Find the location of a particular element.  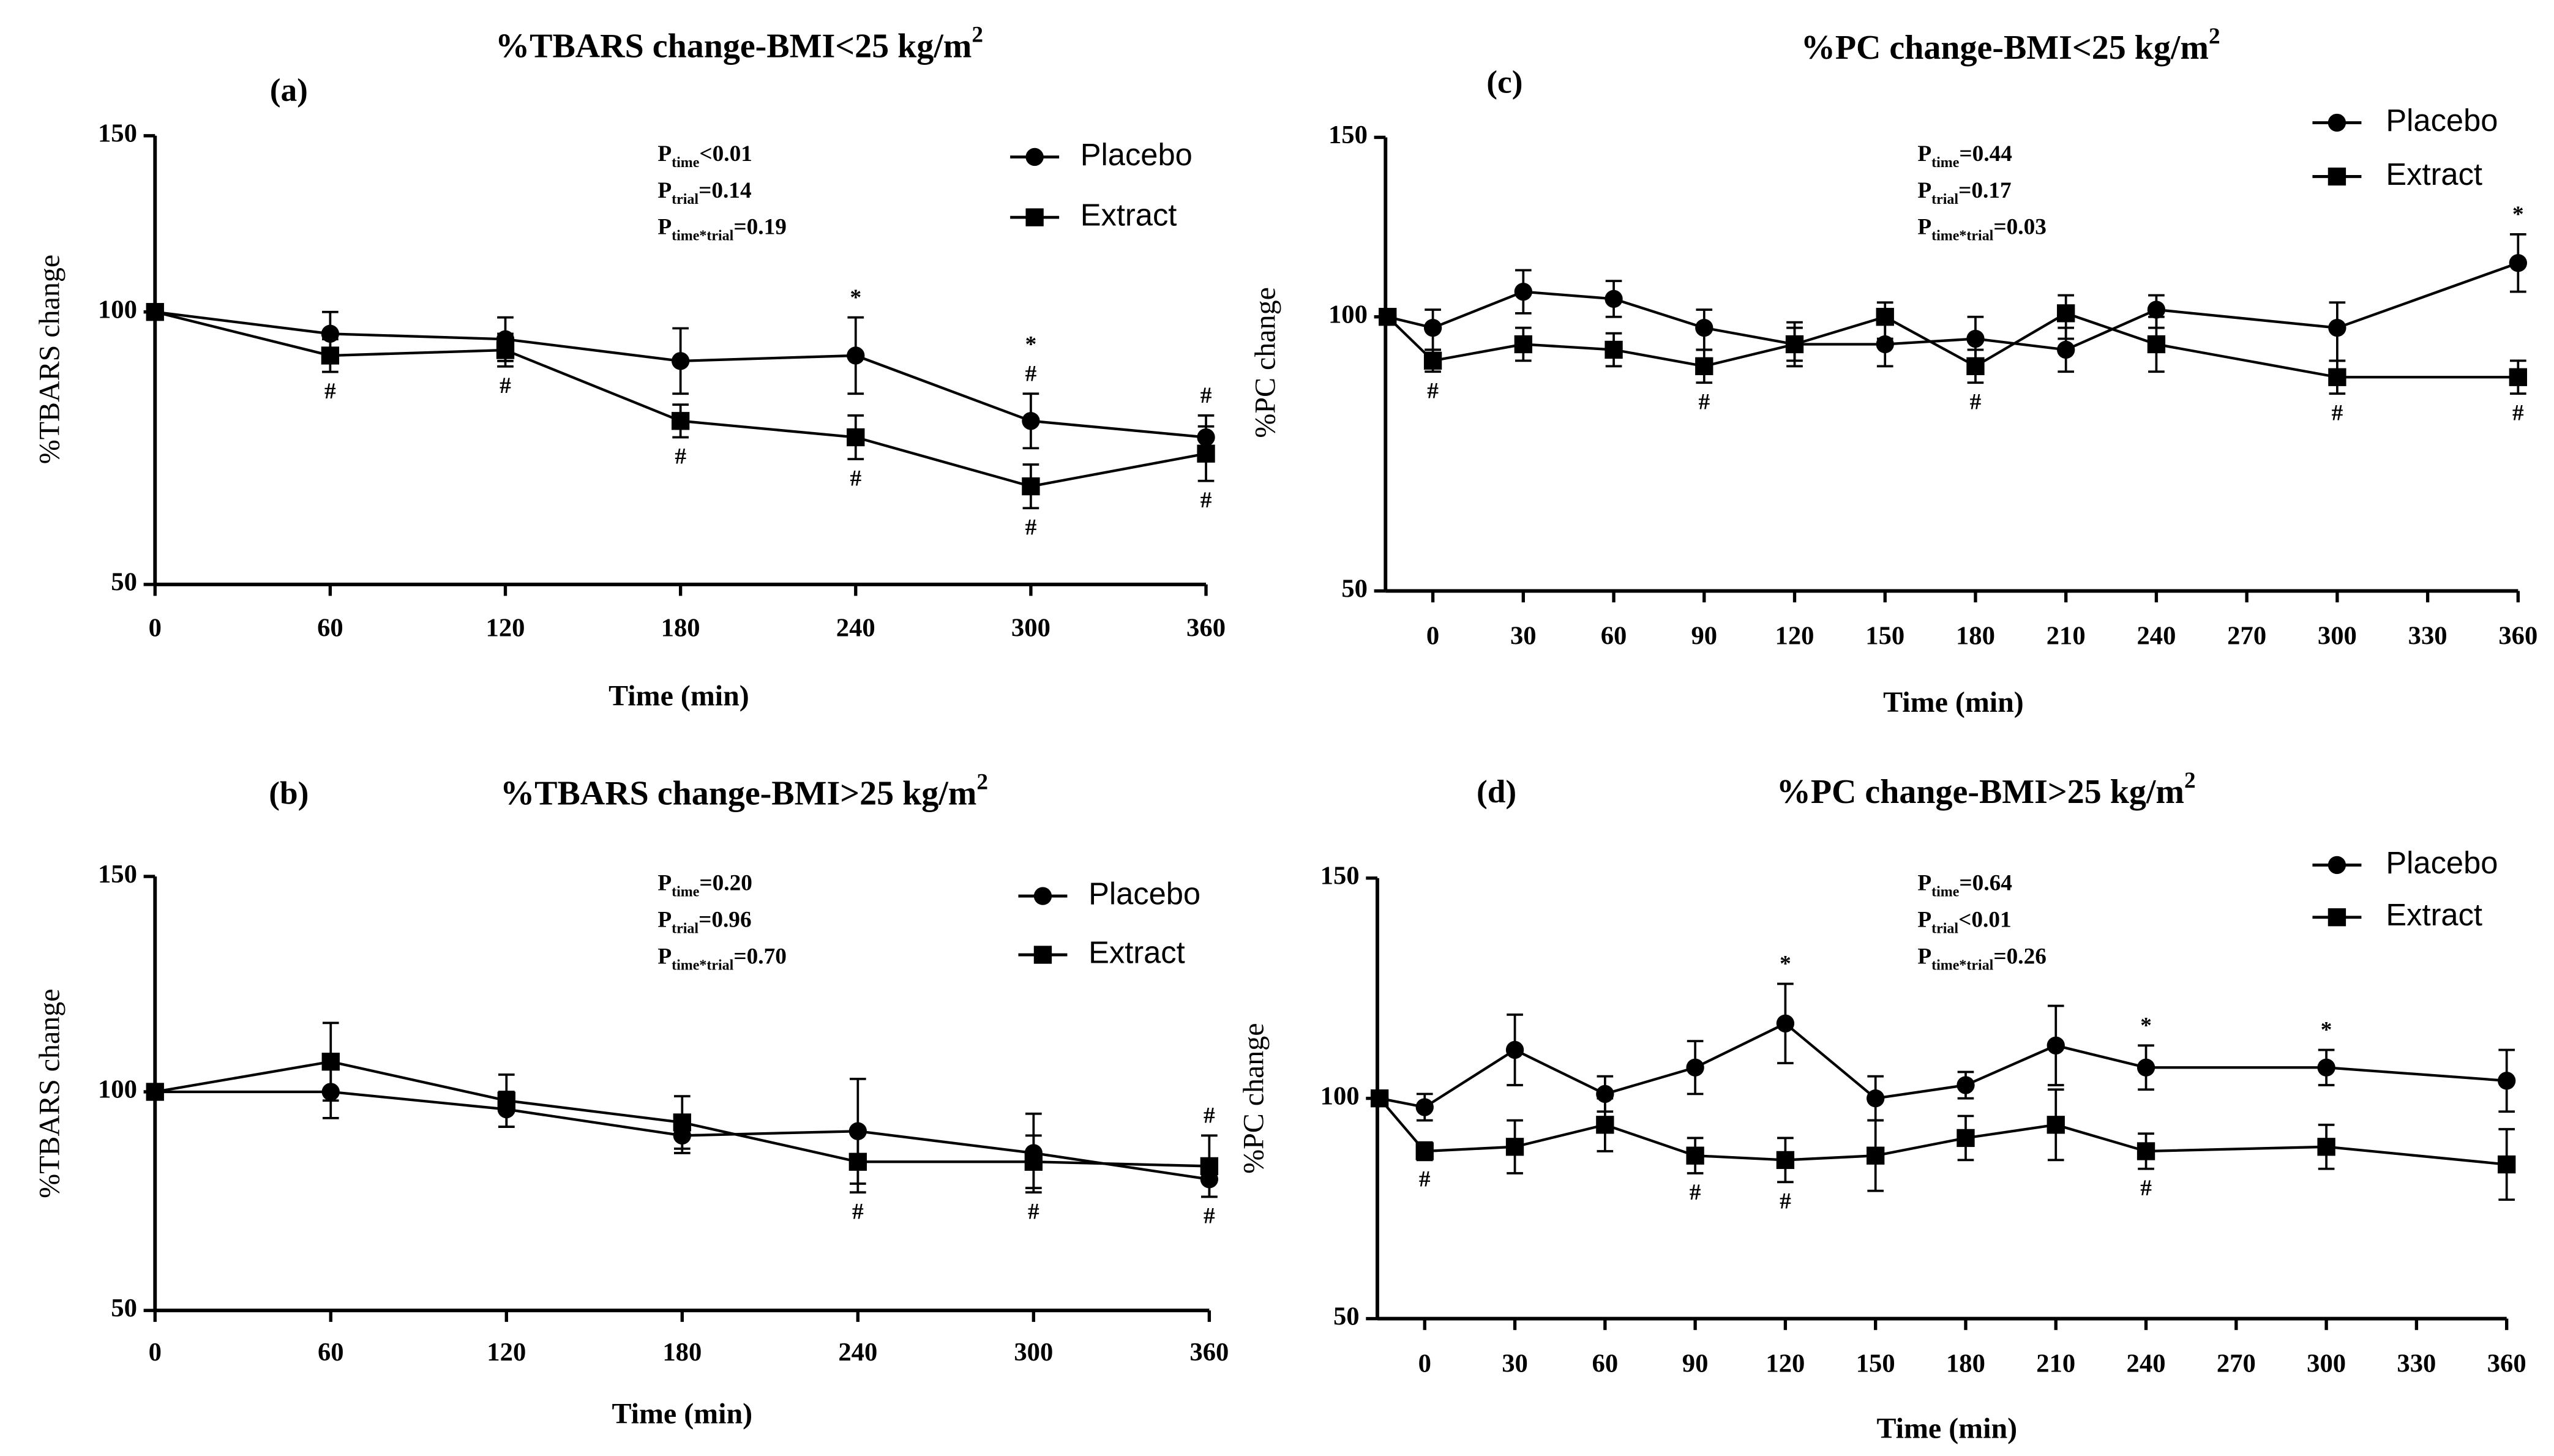

legend-extract: Extract is located at coordinates (2397, 914).